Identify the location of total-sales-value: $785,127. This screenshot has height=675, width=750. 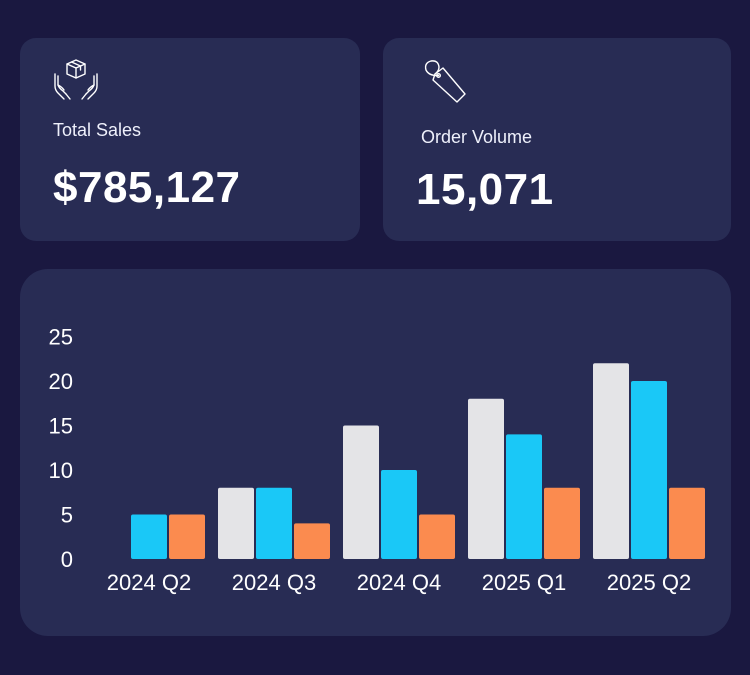
(147, 187).